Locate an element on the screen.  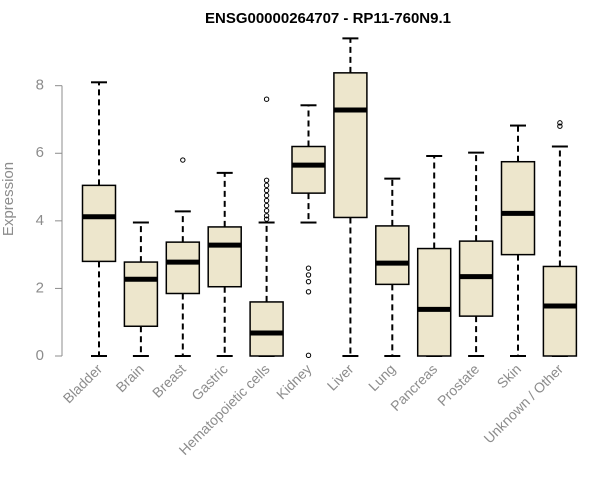
x-tick-label: Prostate is located at coordinates (458, 385).